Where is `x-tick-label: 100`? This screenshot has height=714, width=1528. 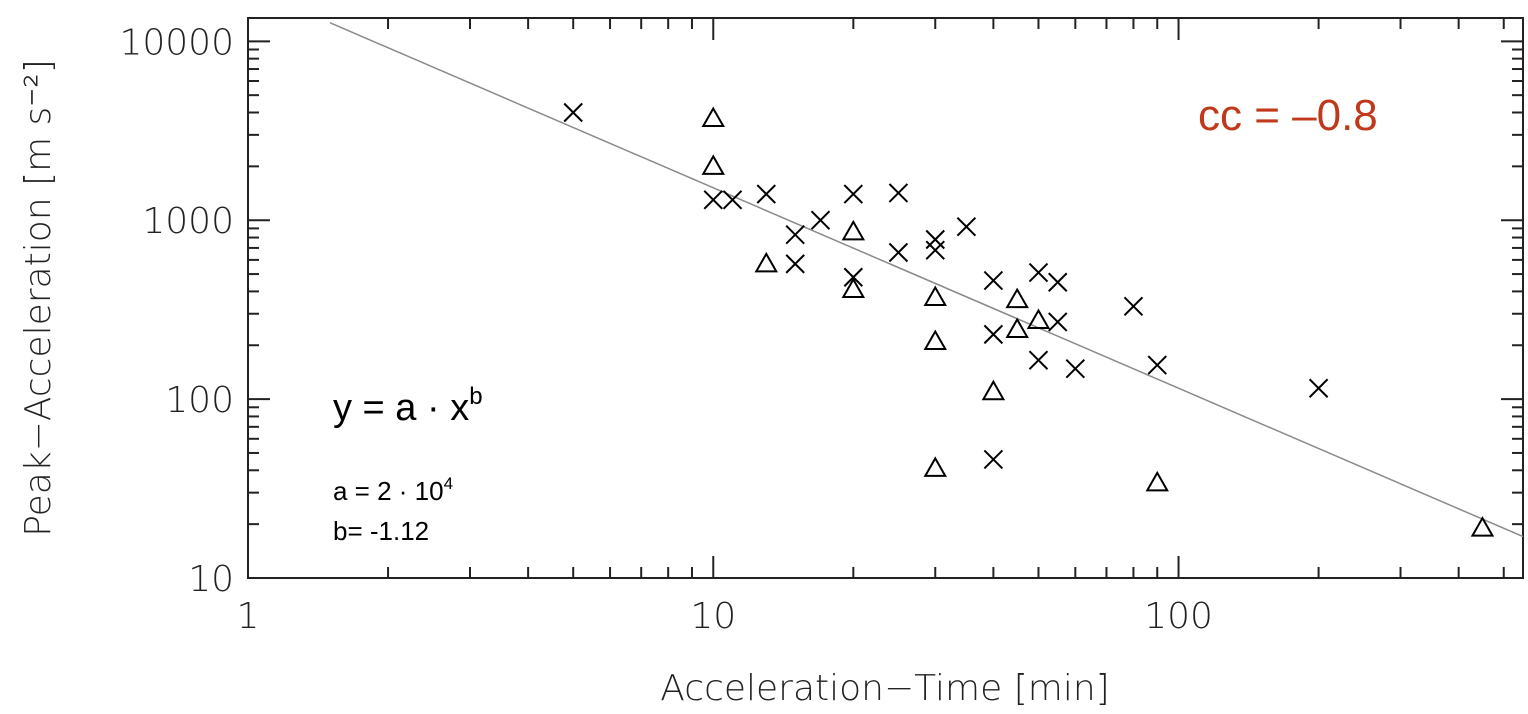 x-tick-label: 100 is located at coordinates (1178, 616).